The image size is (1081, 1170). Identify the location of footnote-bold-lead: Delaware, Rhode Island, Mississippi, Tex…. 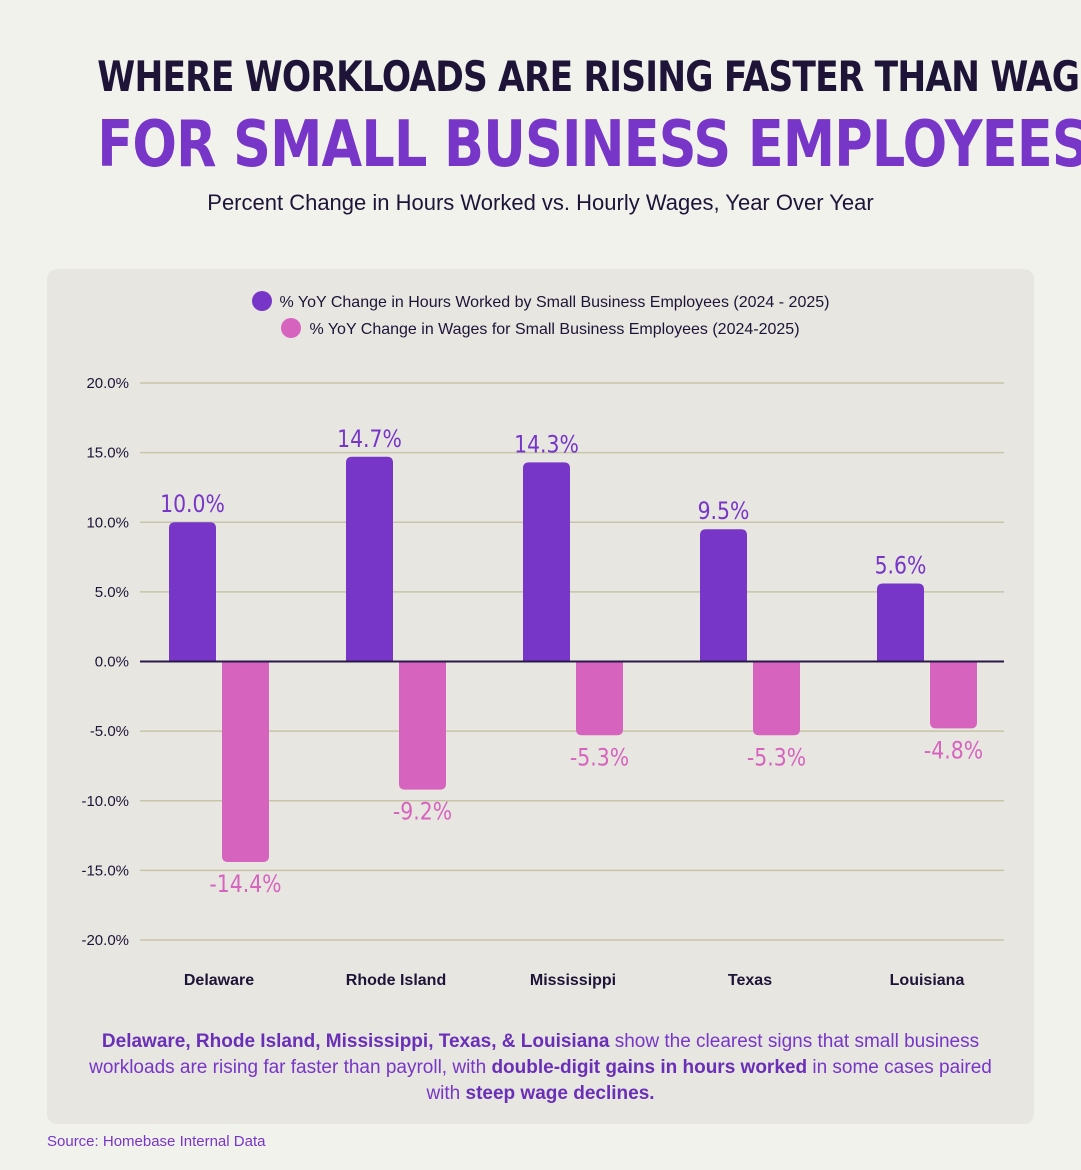
(355, 1041).